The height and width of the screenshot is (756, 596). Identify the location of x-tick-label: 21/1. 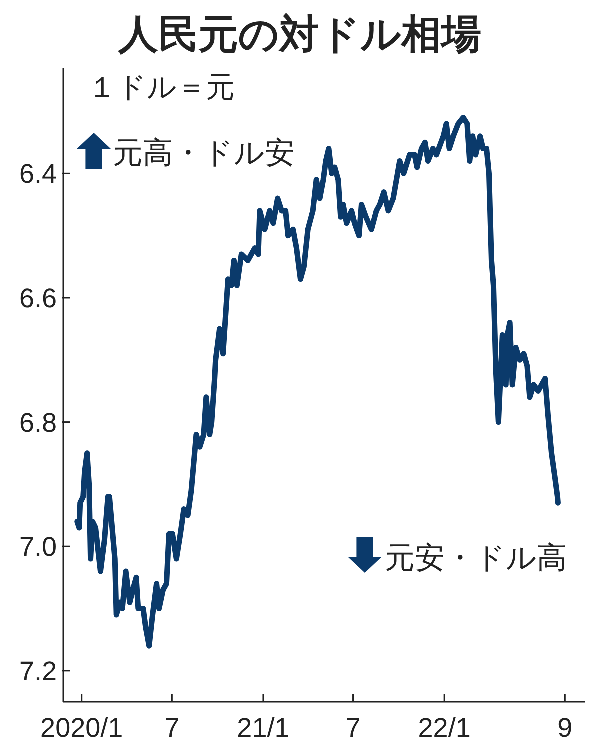
(263, 728).